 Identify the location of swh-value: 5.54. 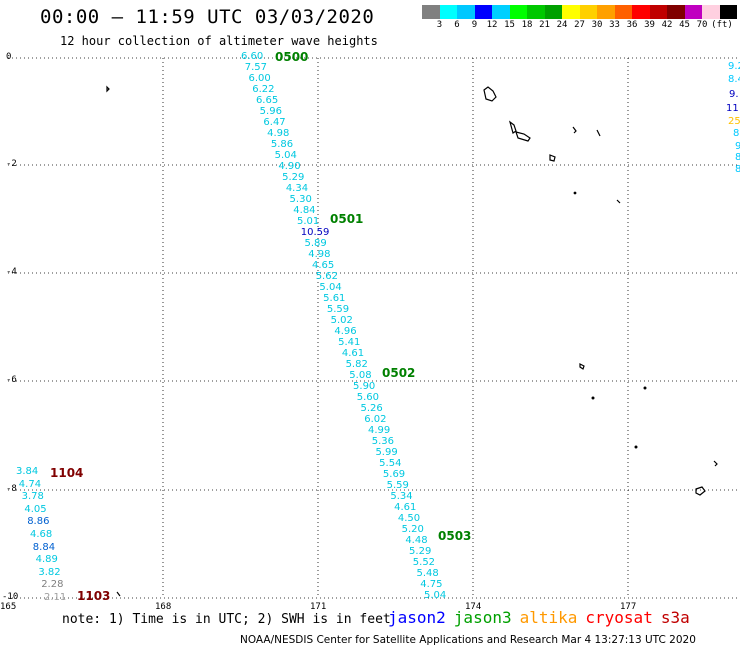
(390, 463).